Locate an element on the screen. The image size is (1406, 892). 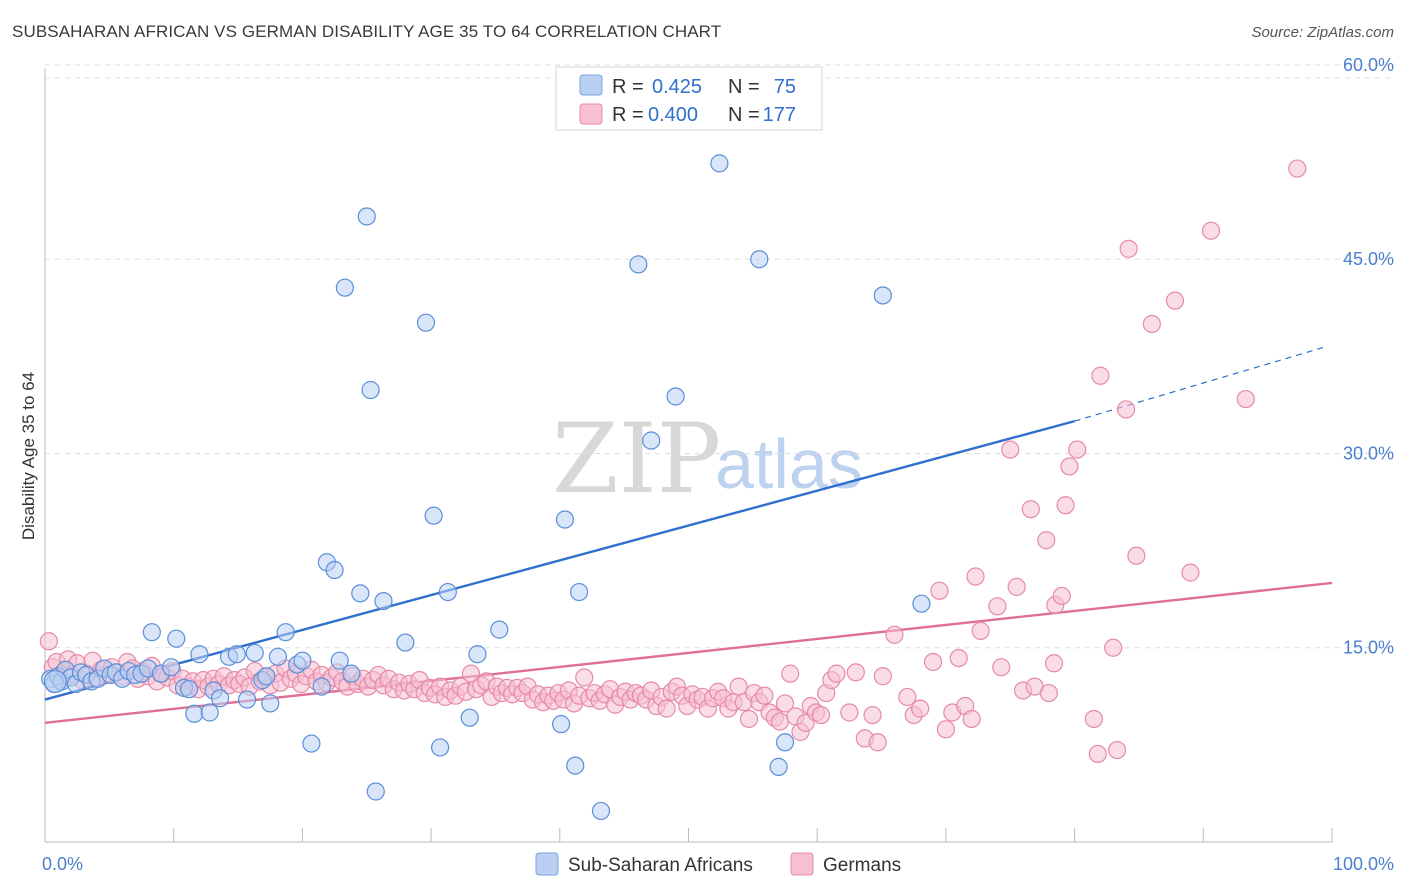
legend-n-label-1: N = is located at coordinates (744, 87).